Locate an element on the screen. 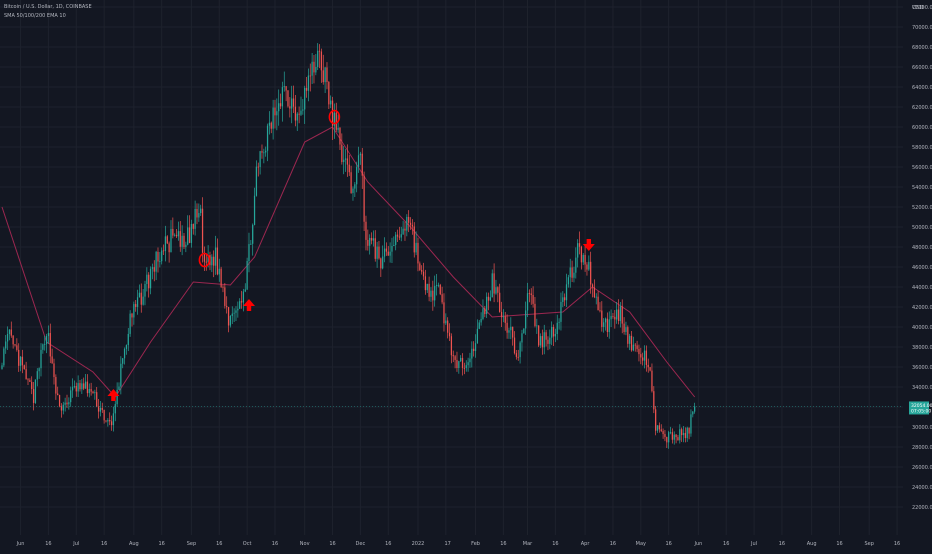 The height and width of the screenshot is (554, 932). price-tick-label: 28000.00 is located at coordinates (922, 448).